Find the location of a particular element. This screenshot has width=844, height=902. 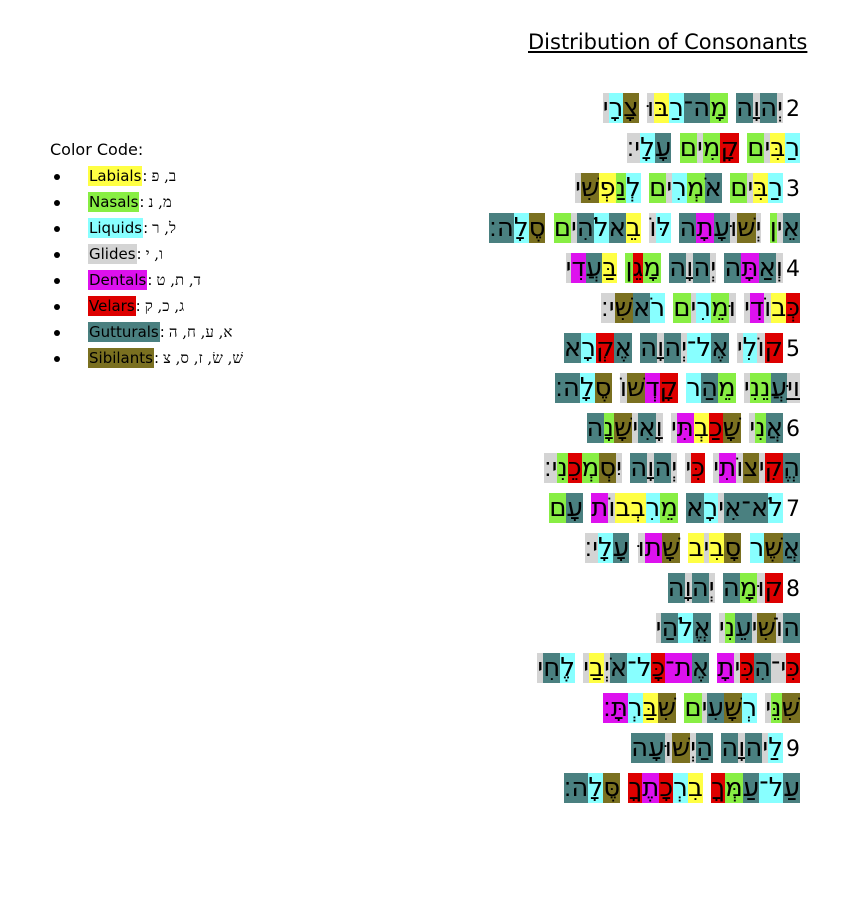

psalm-line-text: לַיהוָה הַיְשׁוּעָה is located at coordinates (707, 748).